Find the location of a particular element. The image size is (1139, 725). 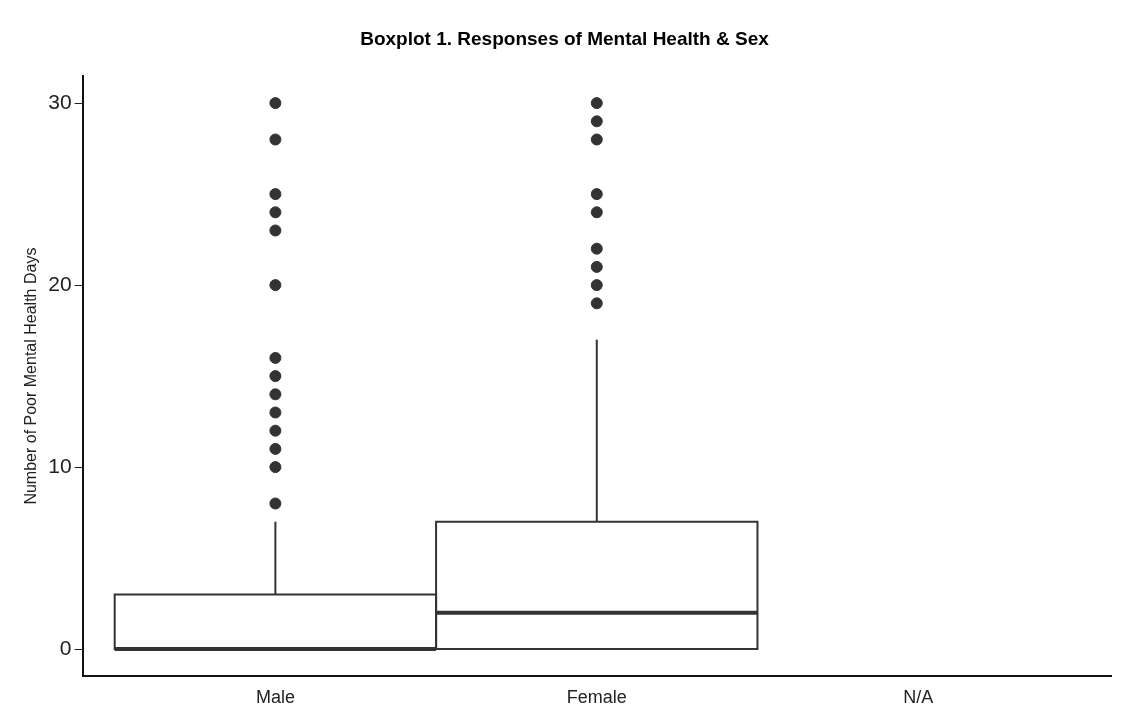

y-tick-label: 20 is located at coordinates (60, 283).